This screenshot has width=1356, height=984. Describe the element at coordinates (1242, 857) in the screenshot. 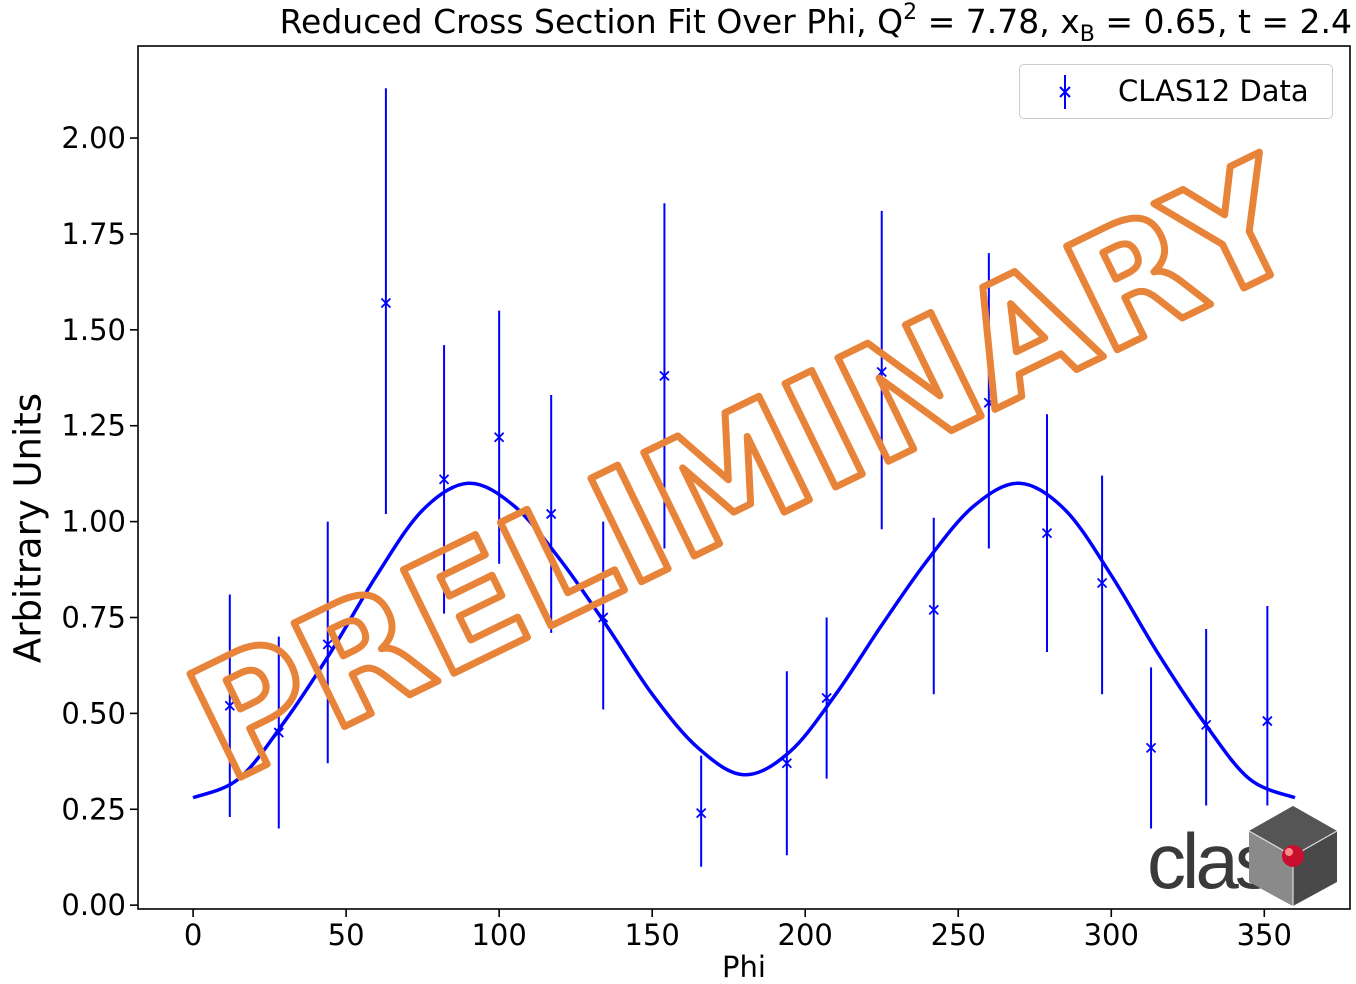

I see `clas-logo: clas` at that location.